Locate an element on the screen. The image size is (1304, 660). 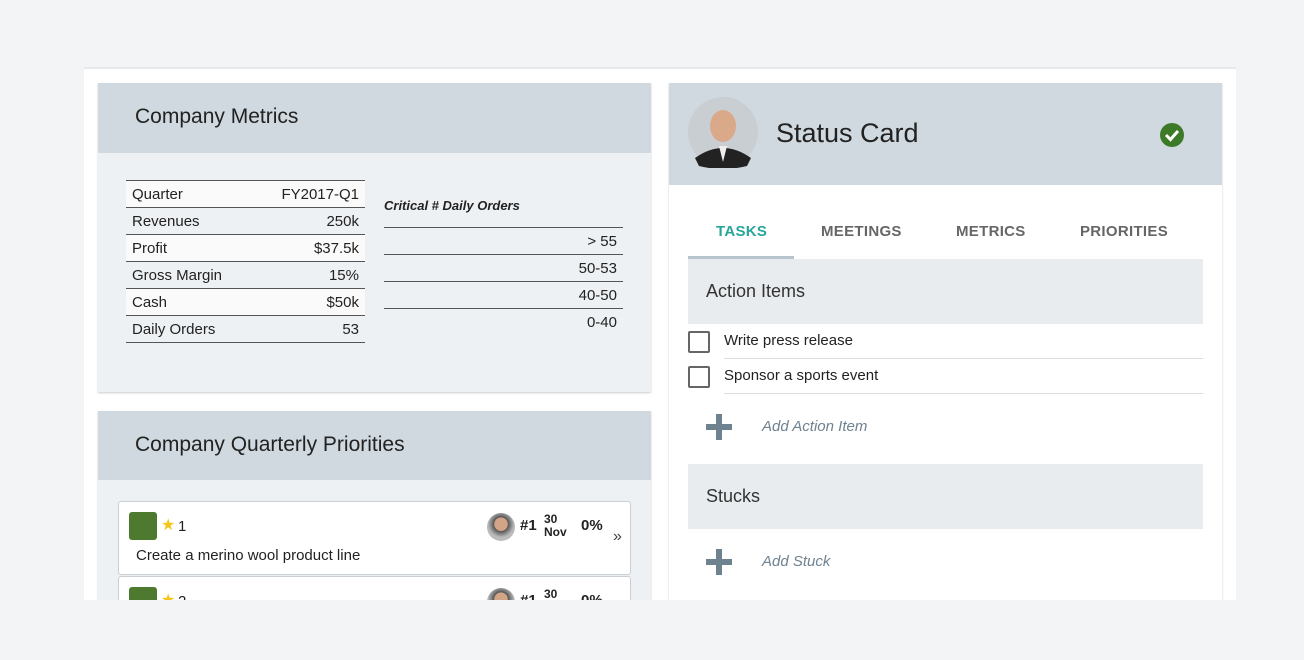
priority-item: ★2#1300%» is located at coordinates (374, 588).